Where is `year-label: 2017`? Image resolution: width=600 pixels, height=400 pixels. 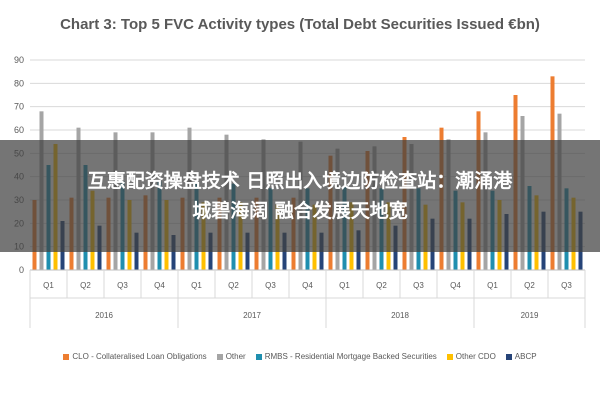
year-label: 2017 is located at coordinates (252, 315).